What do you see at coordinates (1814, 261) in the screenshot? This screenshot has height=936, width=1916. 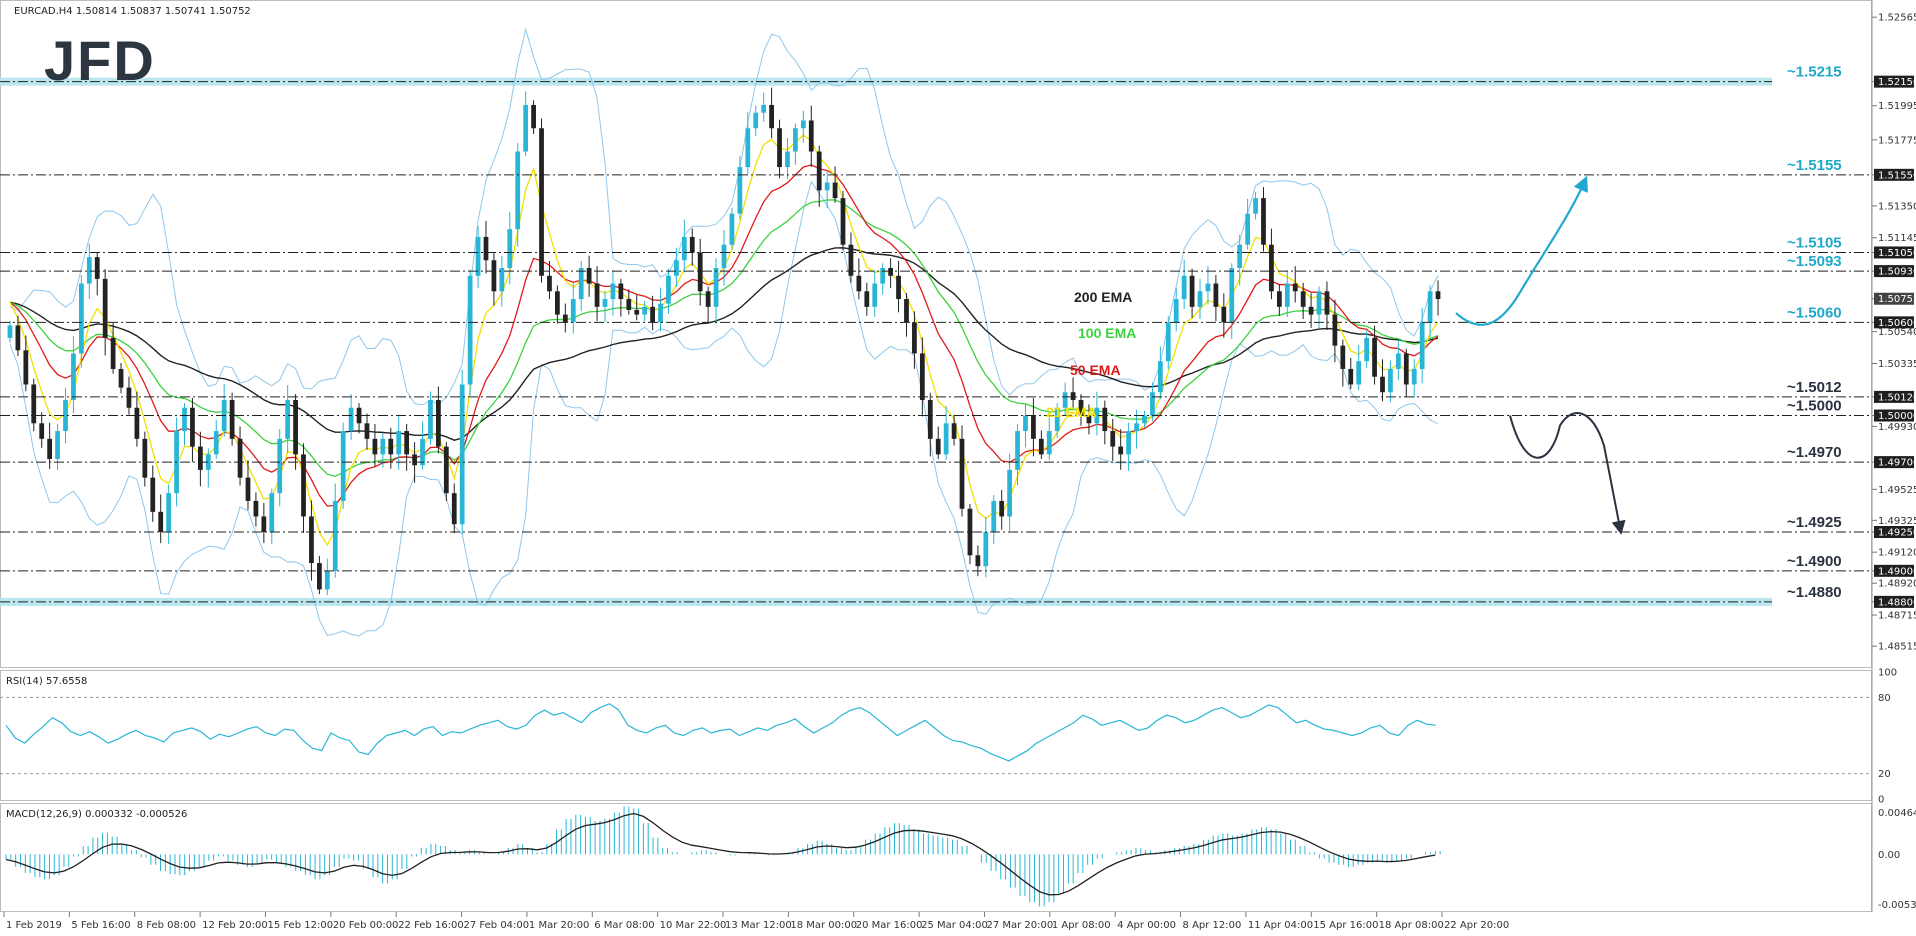 I see `level-label-15093: ~1.5093` at bounding box center [1814, 261].